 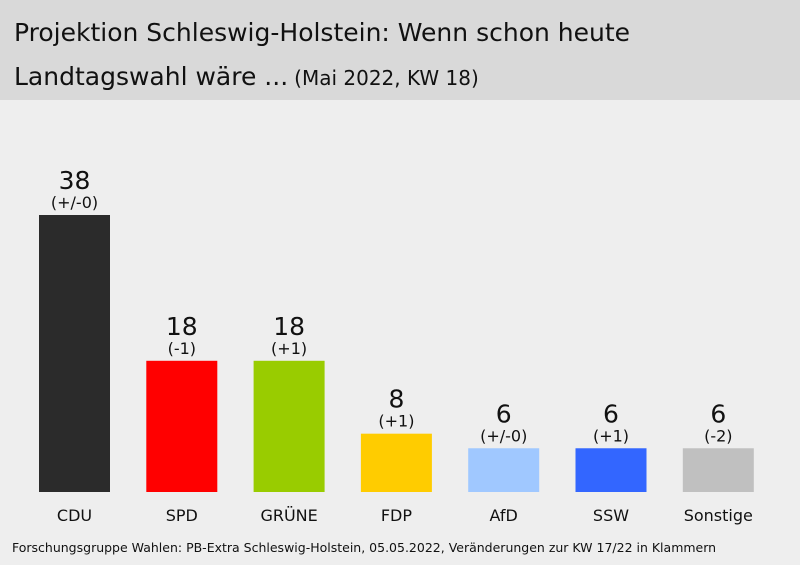 I want to click on bar-gr-ne, so click(x=289, y=426).